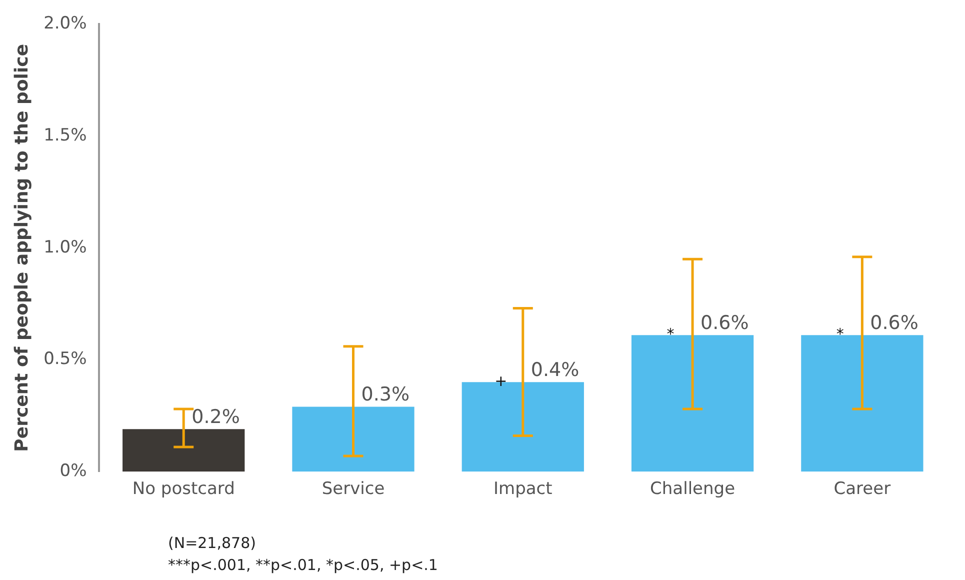  Describe the element at coordinates (693, 489) in the screenshot. I see `x-tick-label: Challenge` at that location.